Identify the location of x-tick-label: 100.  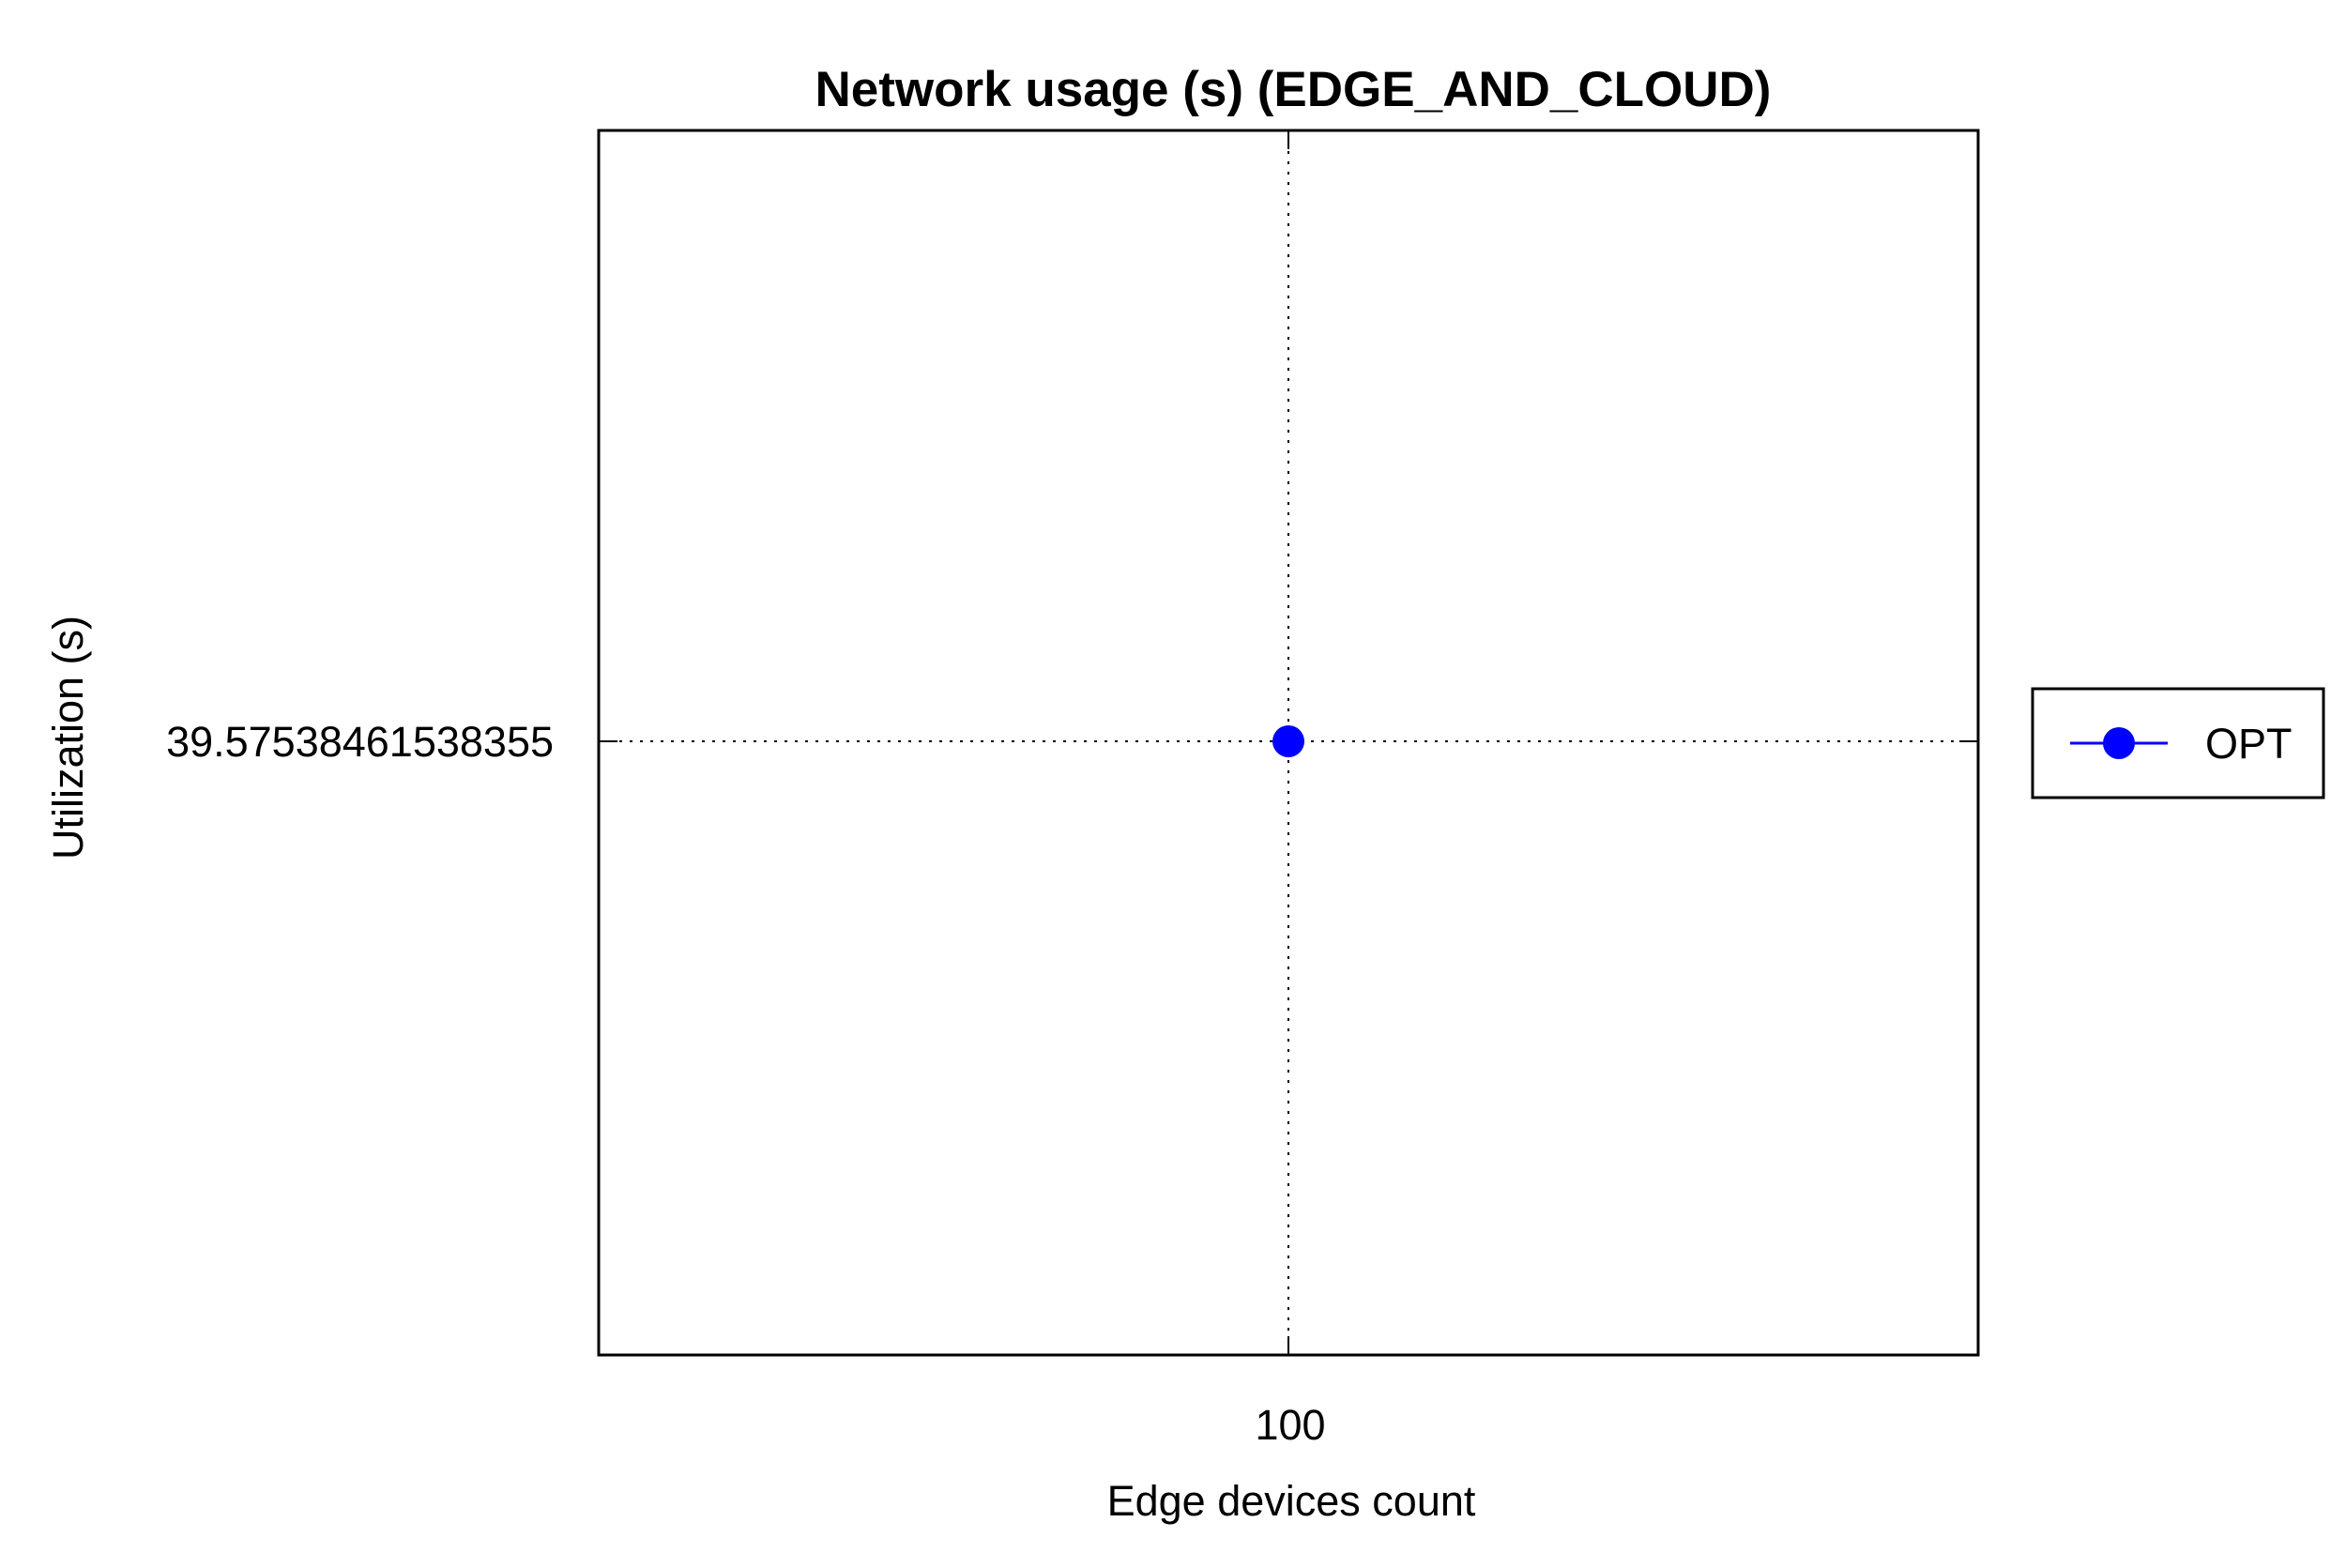
(1290, 1425).